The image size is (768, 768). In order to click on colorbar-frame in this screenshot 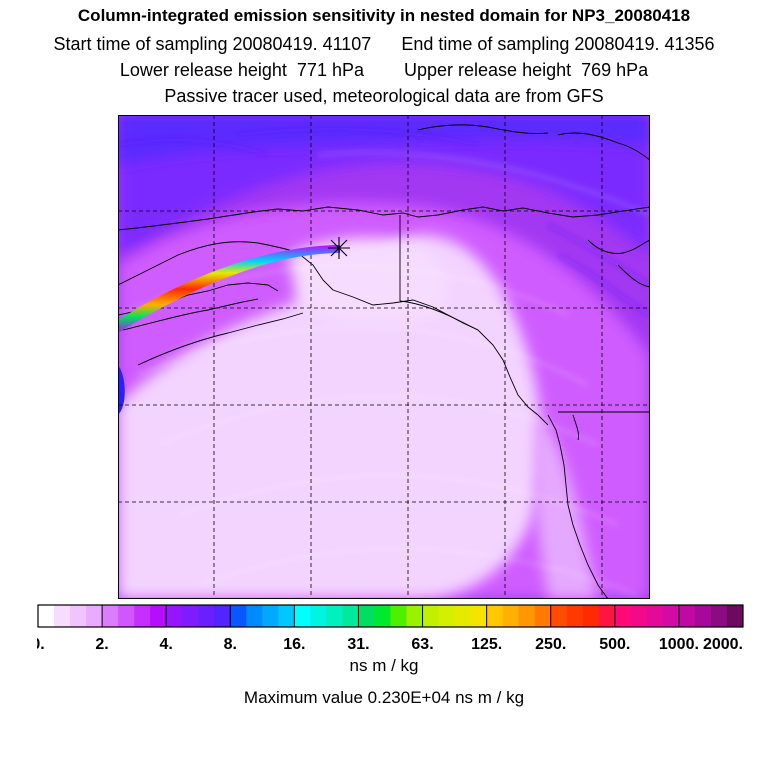, I will do `click(390, 616)`.